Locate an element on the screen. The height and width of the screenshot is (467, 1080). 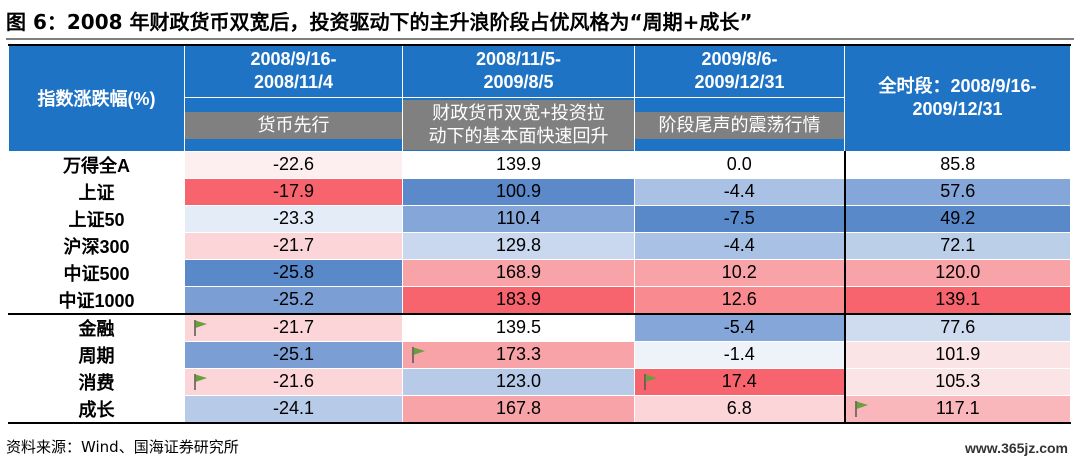
value-cell: 139.9 is located at coordinates (518, 164).